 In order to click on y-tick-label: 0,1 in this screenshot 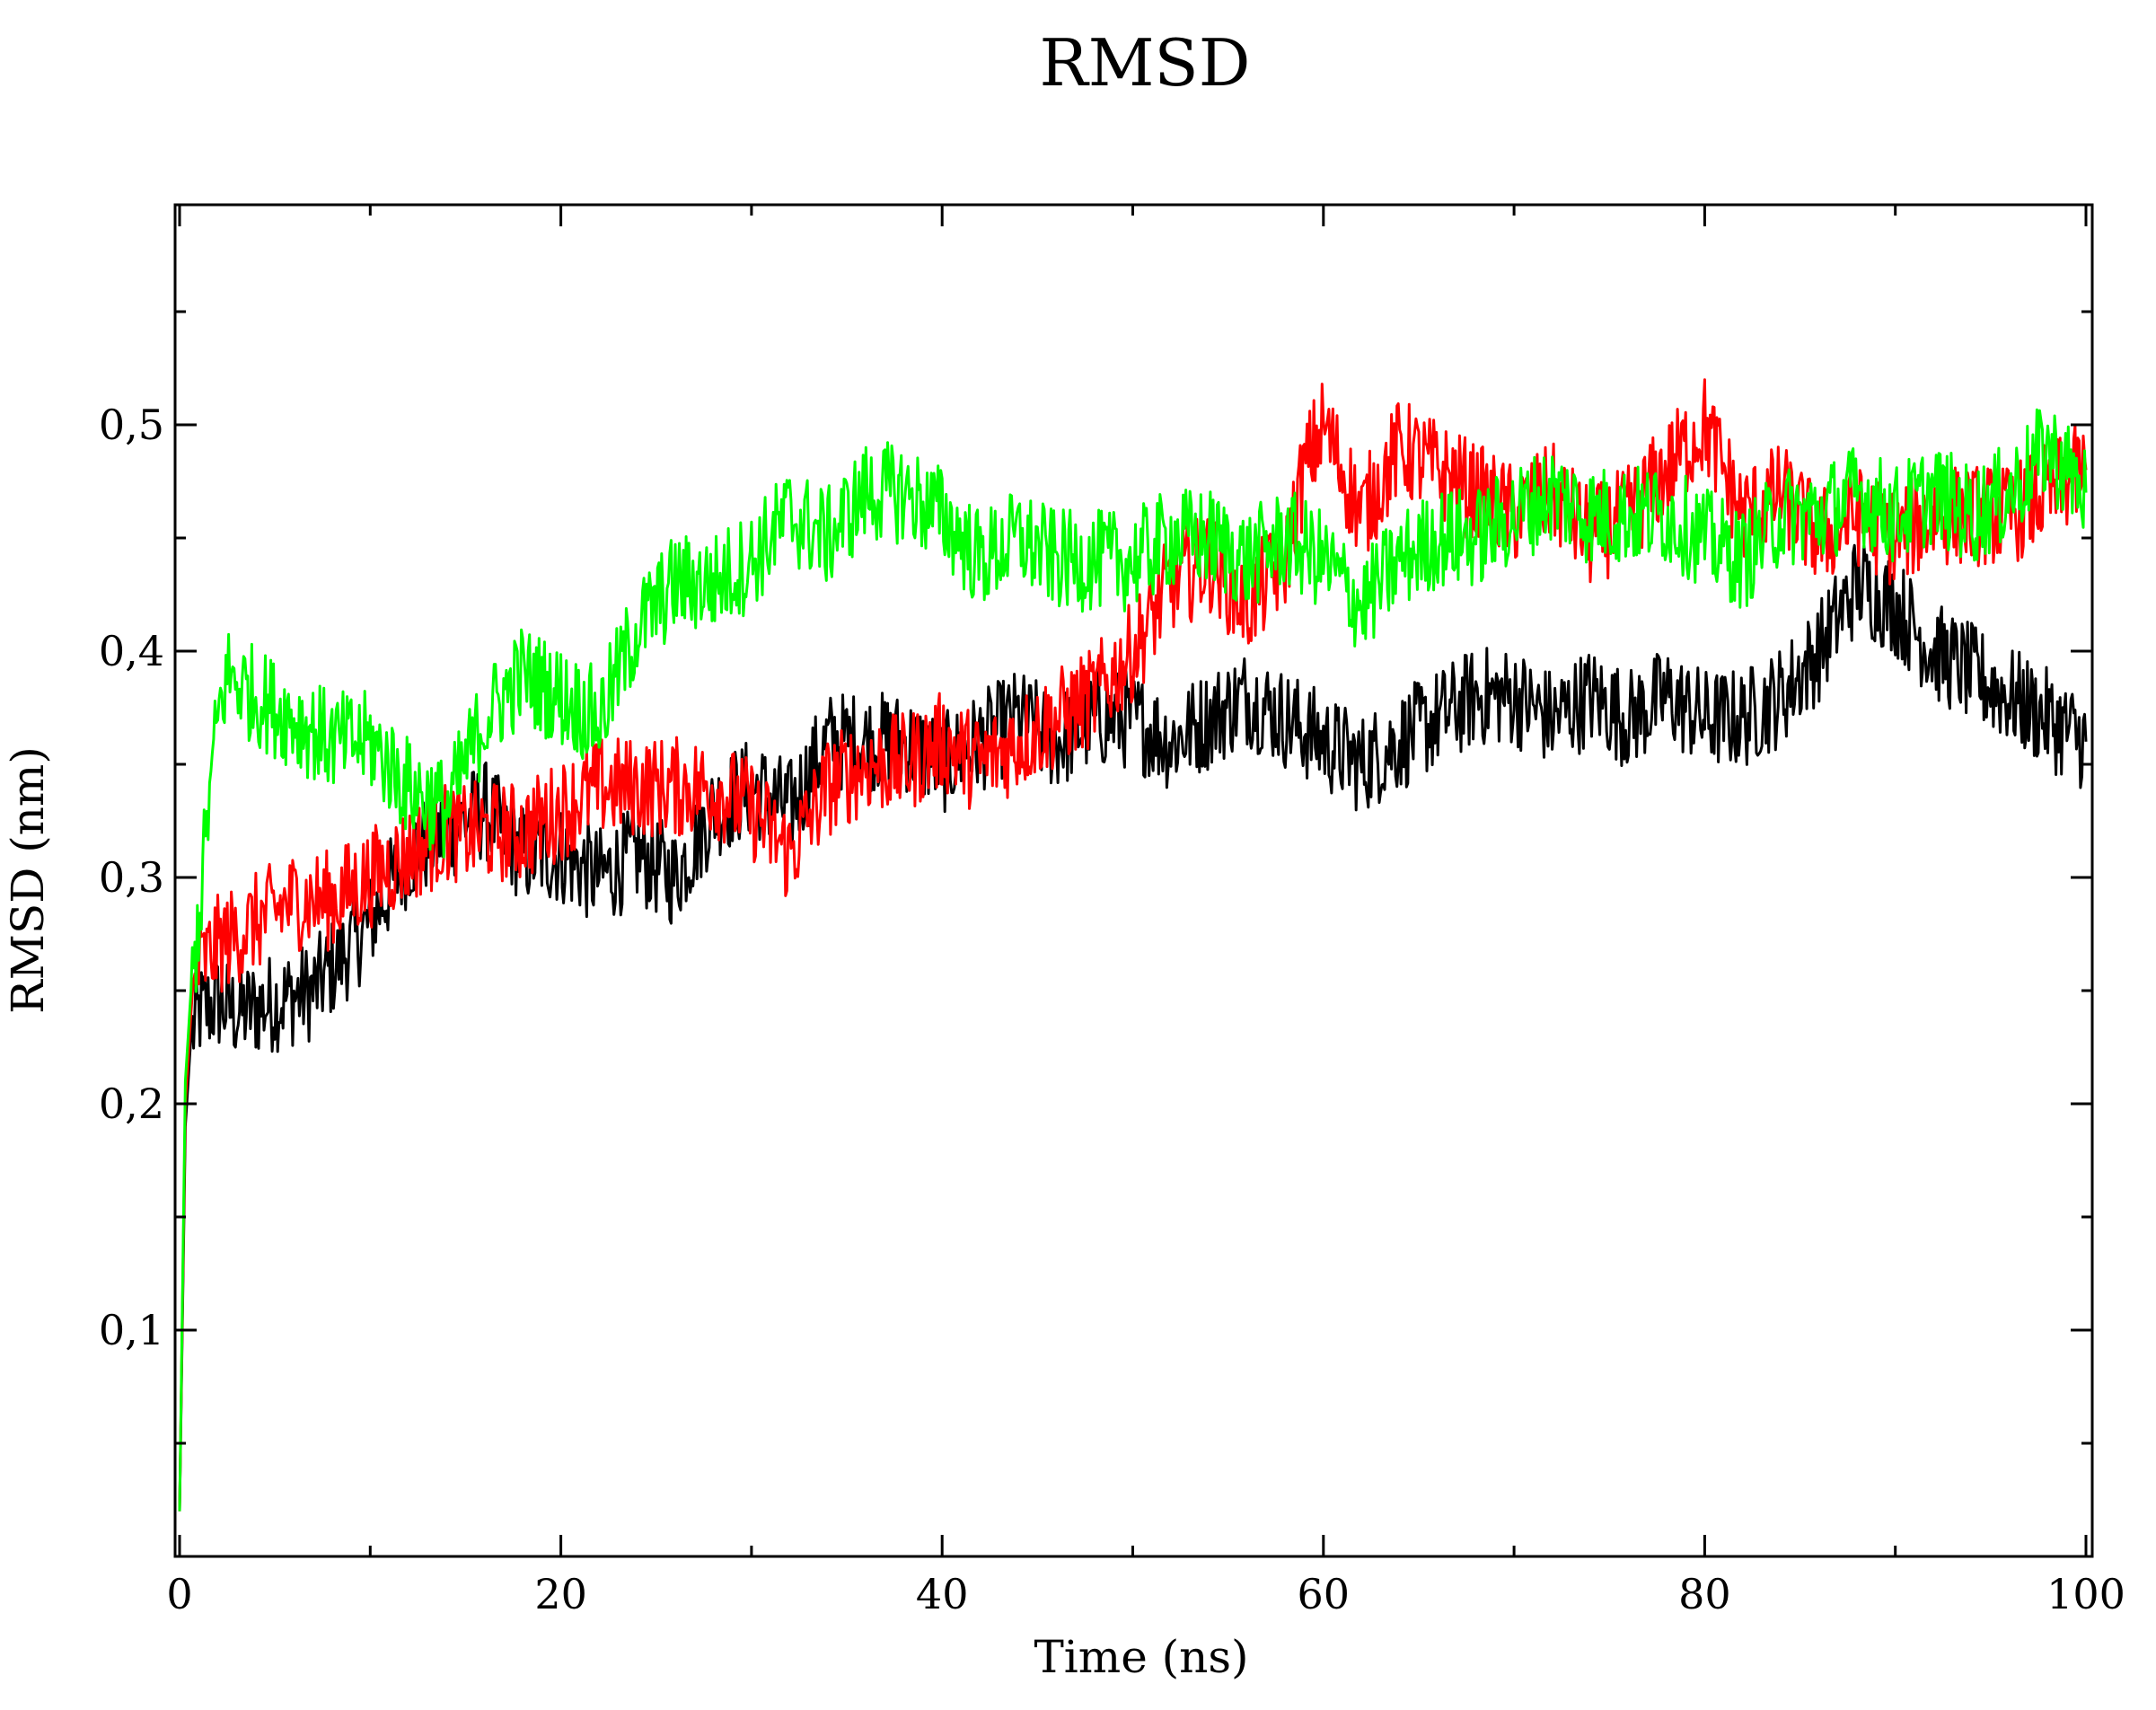, I will do `click(131, 1330)`.